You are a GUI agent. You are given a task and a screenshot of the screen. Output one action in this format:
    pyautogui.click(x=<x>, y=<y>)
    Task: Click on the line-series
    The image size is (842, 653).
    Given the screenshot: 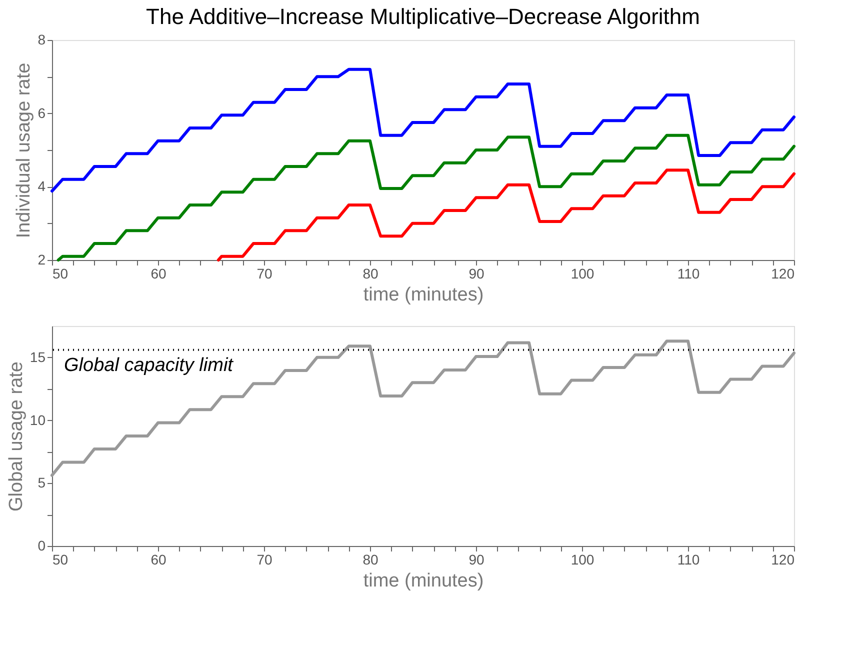 What is the action you would take?
    pyautogui.click(x=506, y=215)
    